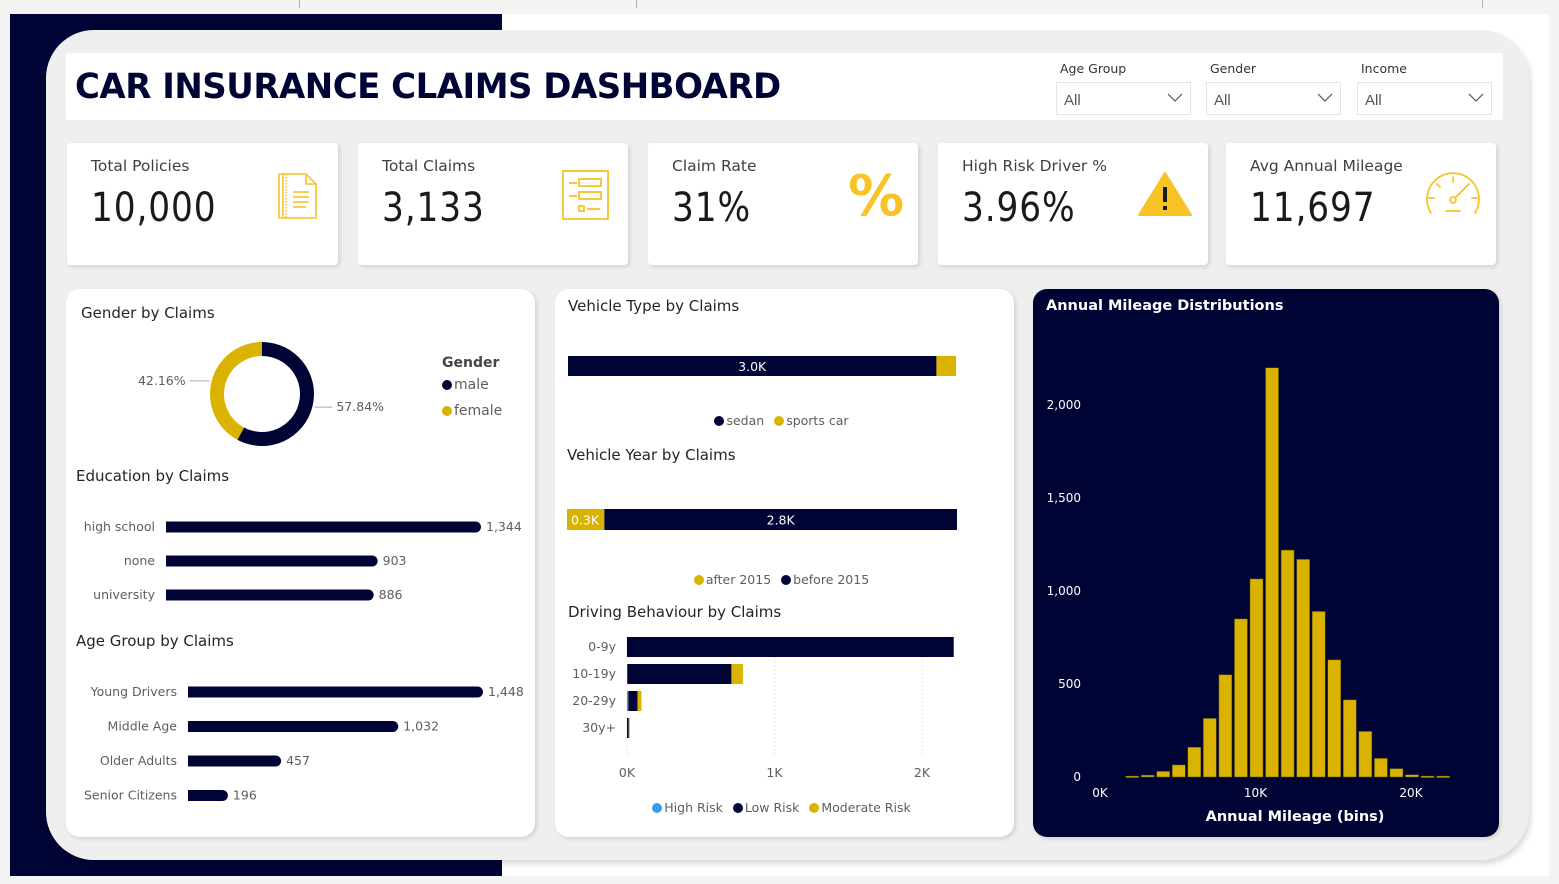  Describe the element at coordinates (447, 385) in the screenshot. I see `legend-marker` at that location.